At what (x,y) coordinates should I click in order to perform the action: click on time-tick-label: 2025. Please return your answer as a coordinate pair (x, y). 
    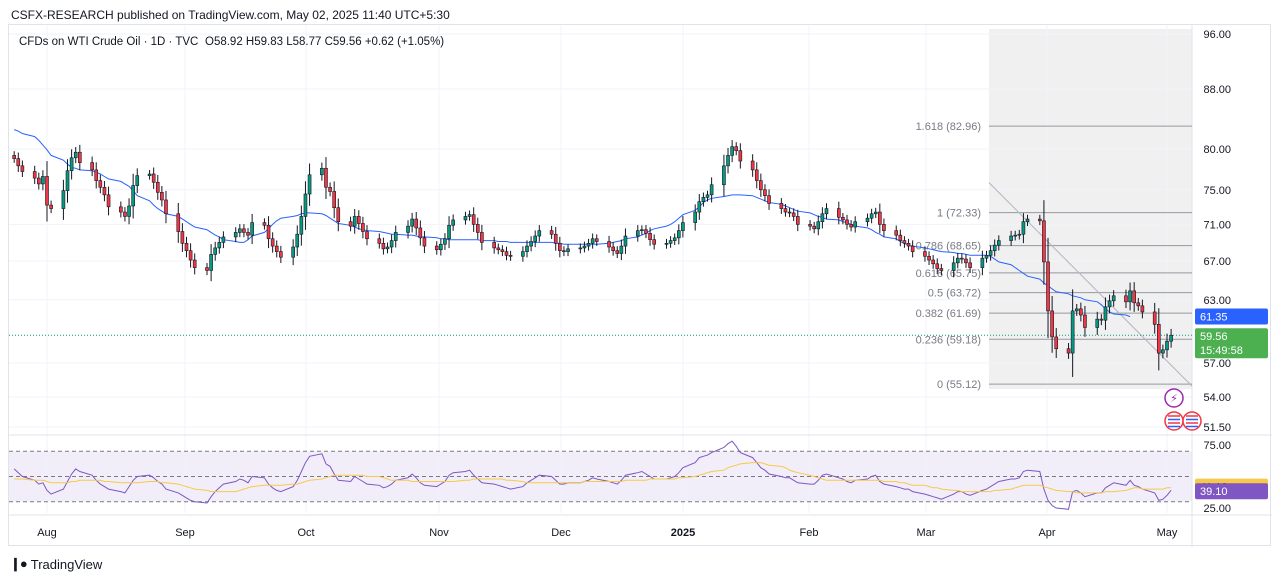
    Looking at the image, I should click on (683, 533).